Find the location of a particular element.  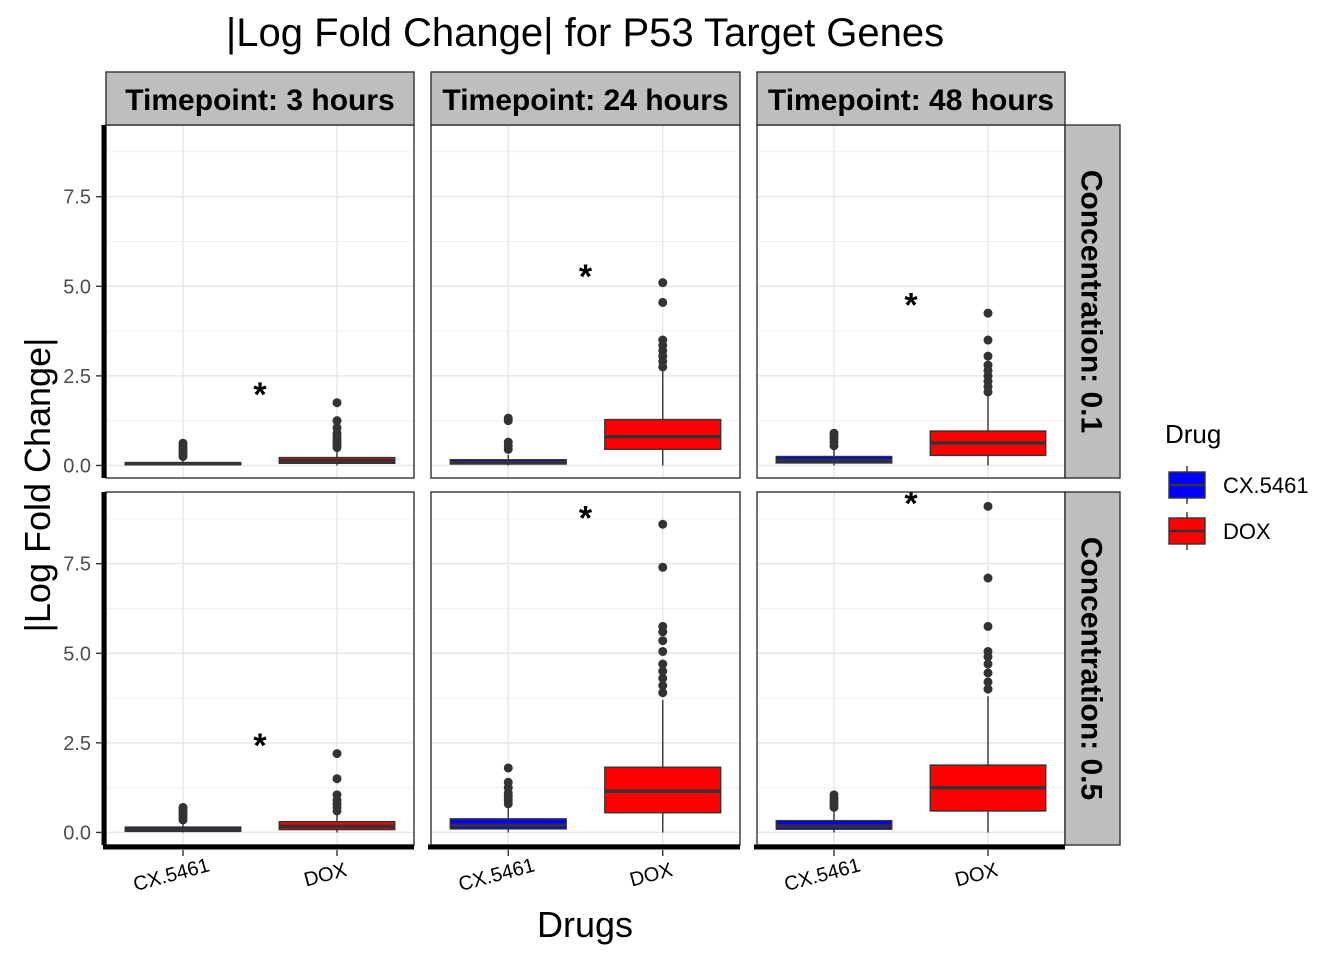

column-strip-label: Timepoint: 48 hours is located at coordinates (911, 100).